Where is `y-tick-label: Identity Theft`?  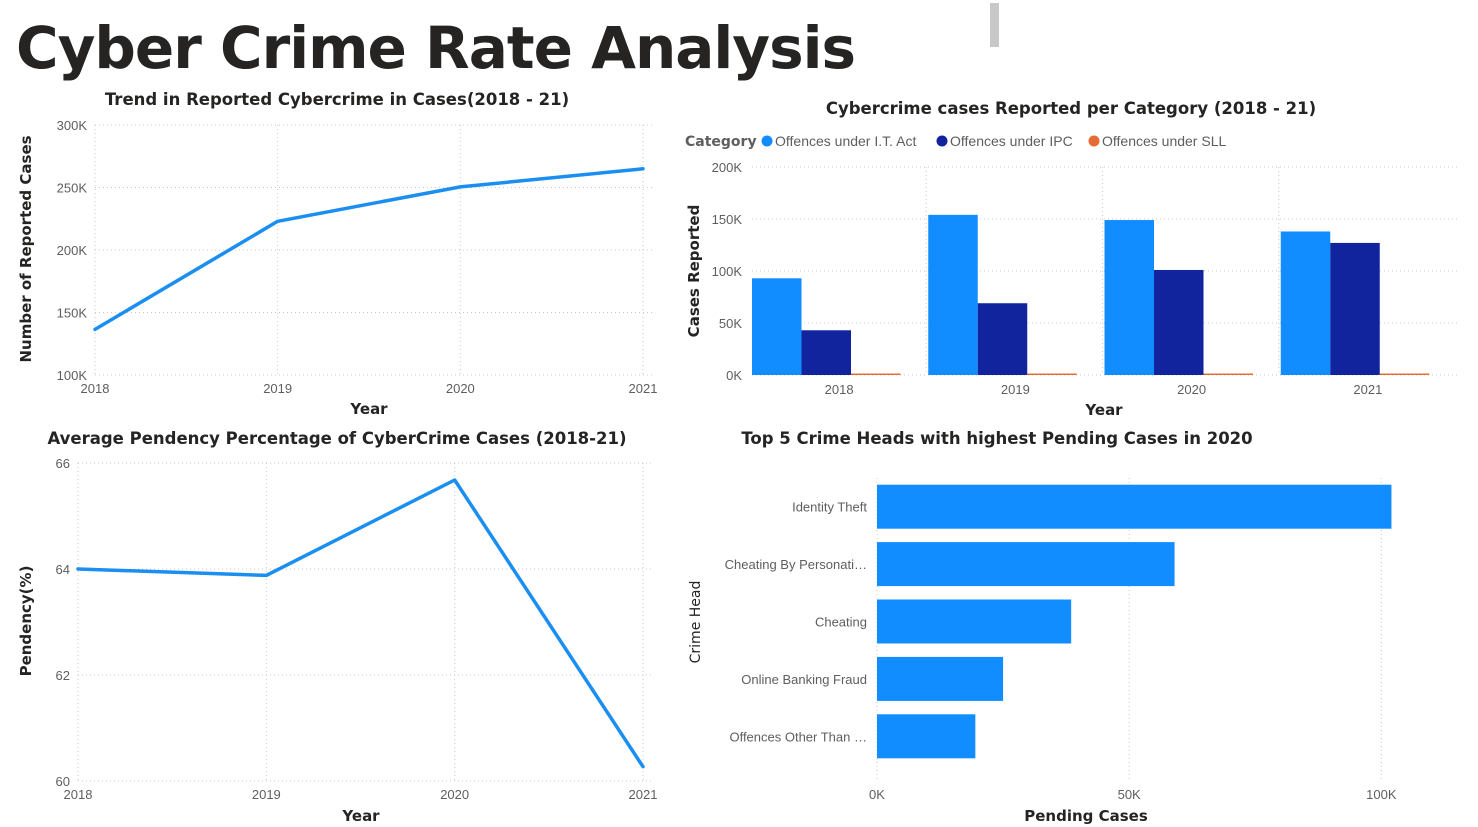
y-tick-label: Identity Theft is located at coordinates (829, 507).